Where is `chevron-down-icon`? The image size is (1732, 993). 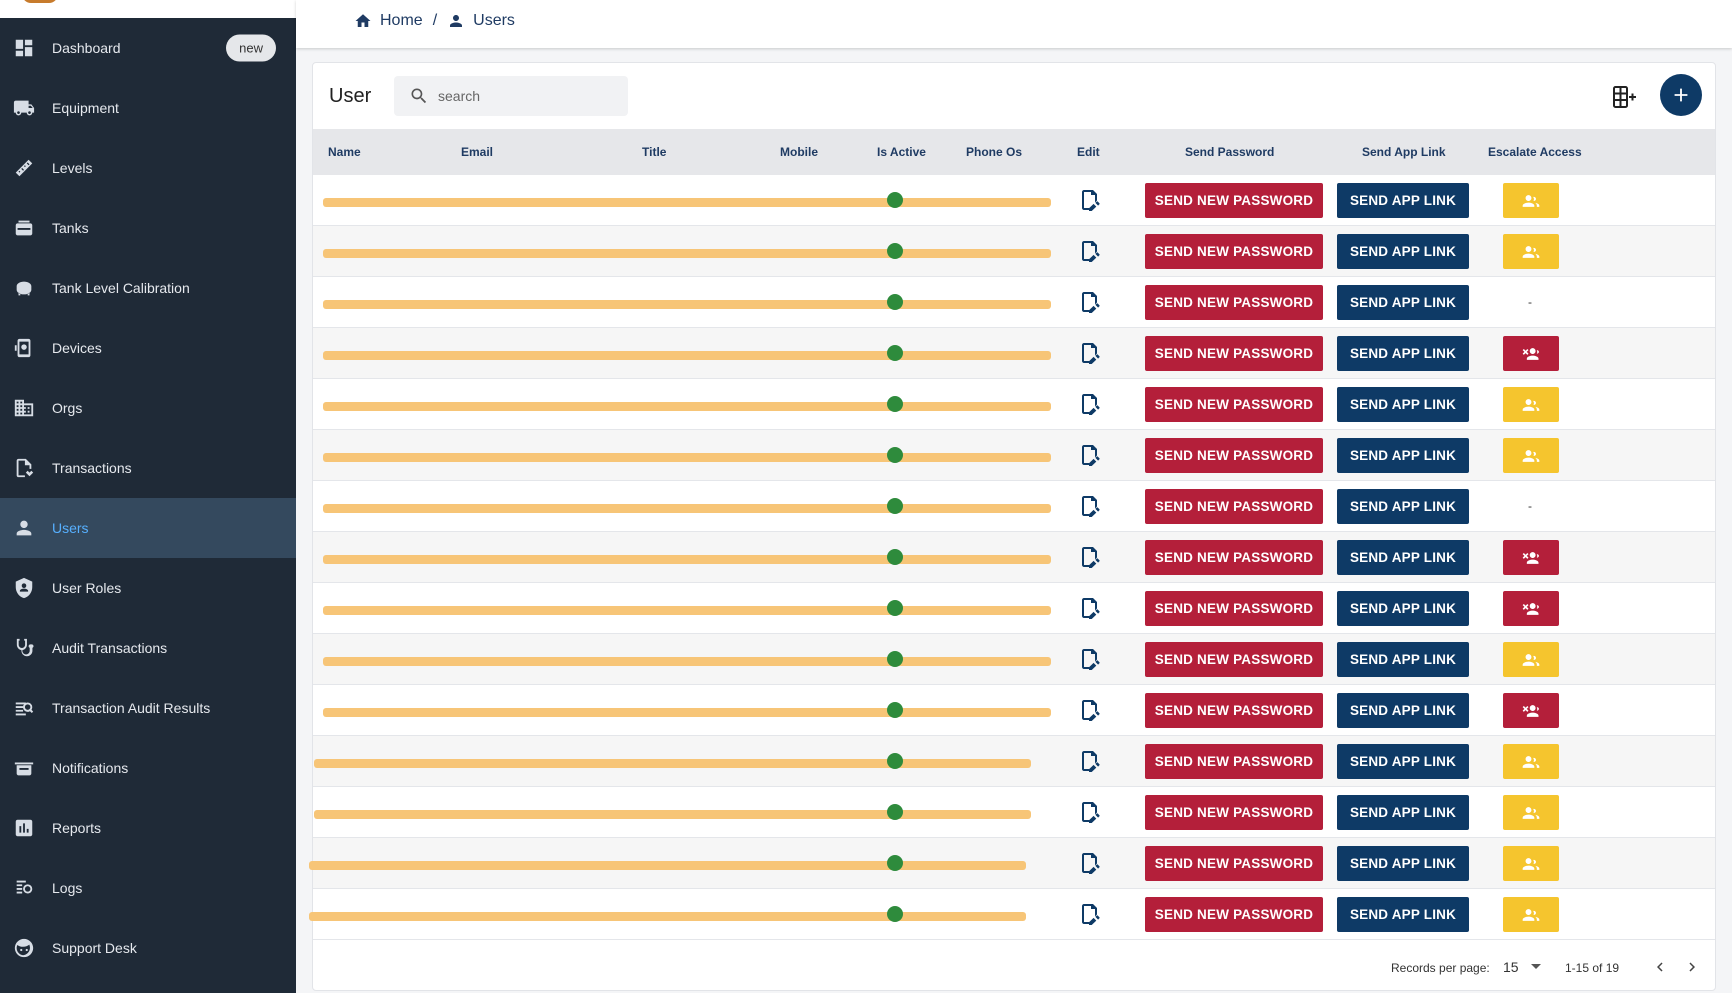
chevron-down-icon is located at coordinates (1536, 966).